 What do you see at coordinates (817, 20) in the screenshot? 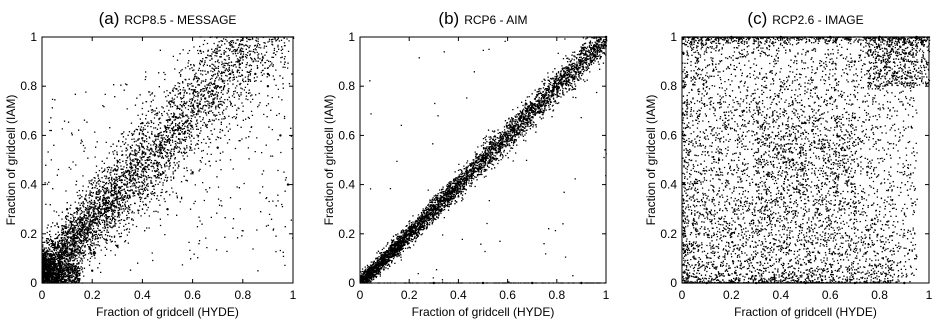
I see `panel-title-name: RCP2.6 - IMAGE` at bounding box center [817, 20].